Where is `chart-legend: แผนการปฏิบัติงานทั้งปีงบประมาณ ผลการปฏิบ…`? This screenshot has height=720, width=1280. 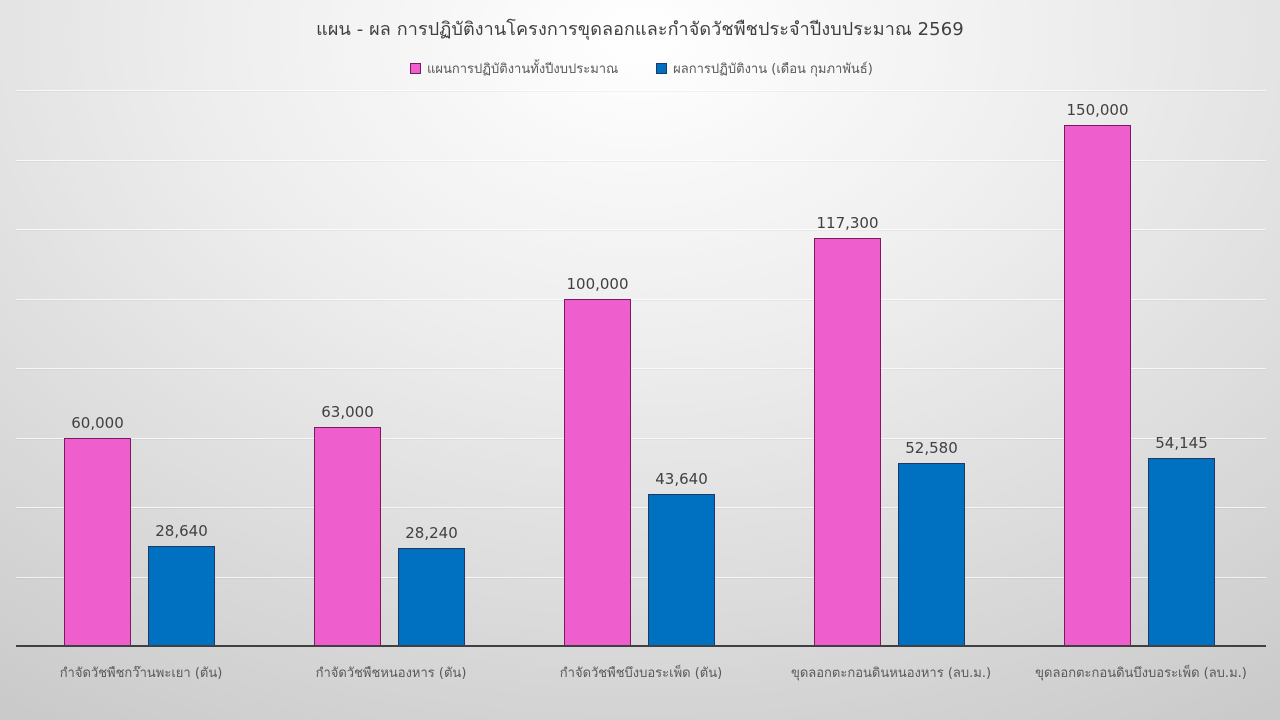
chart-legend: แผนการปฏิบัติงานทั้งปีงบประมาณ ผลการปฏิบ… is located at coordinates (641, 68).